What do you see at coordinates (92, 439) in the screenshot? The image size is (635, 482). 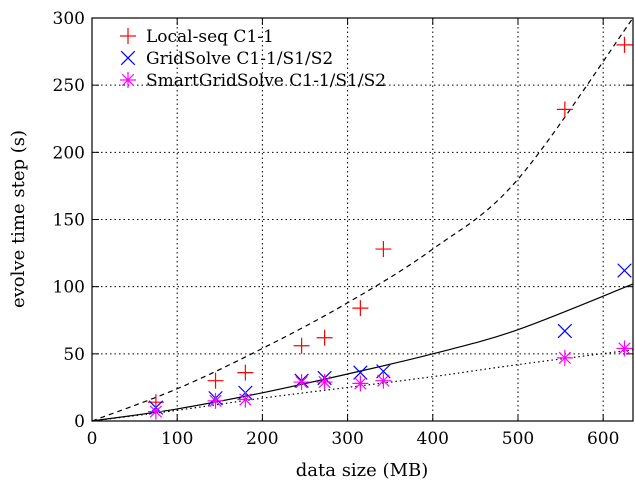 I see `x-tick-label: 0` at bounding box center [92, 439].